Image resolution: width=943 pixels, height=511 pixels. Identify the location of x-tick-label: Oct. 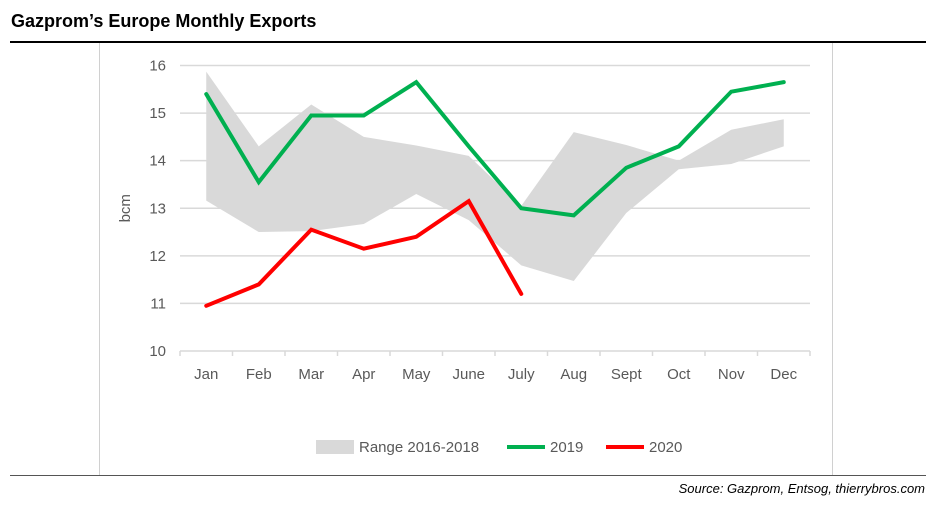
(679, 374).